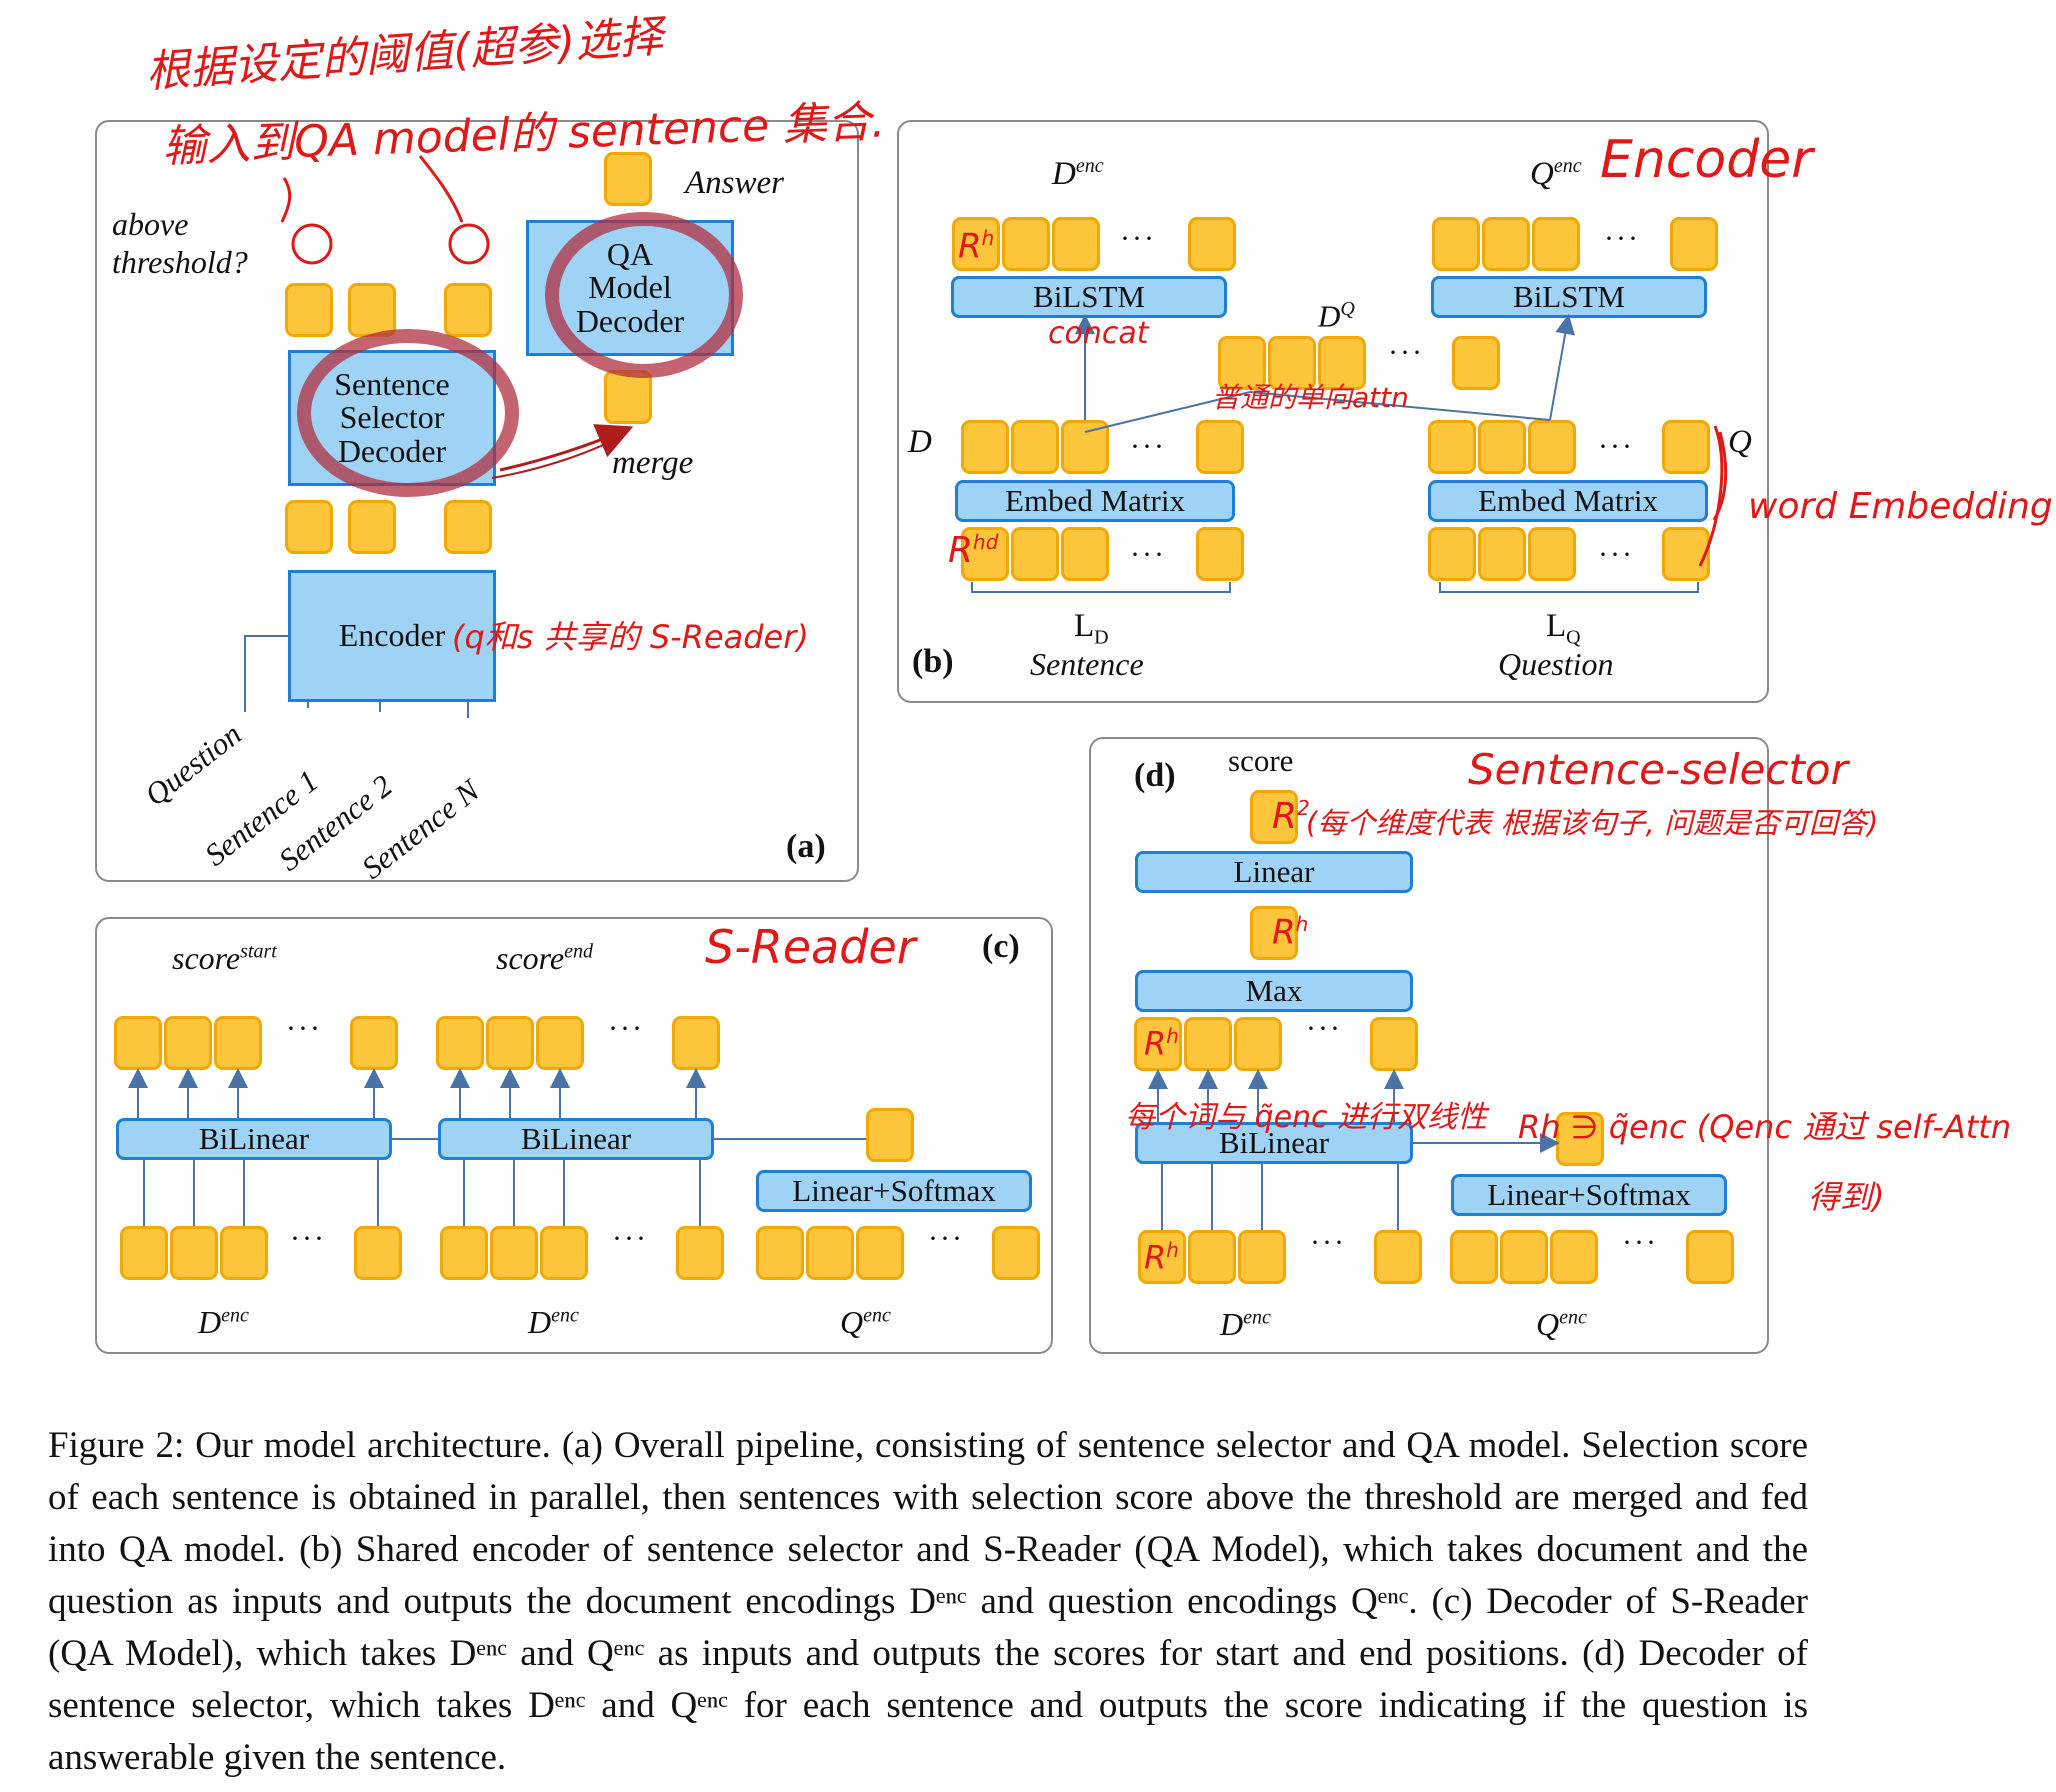 This screenshot has height=1792, width=2056. I want to click on d-bilinear-out-token-n, so click(1394, 1044).